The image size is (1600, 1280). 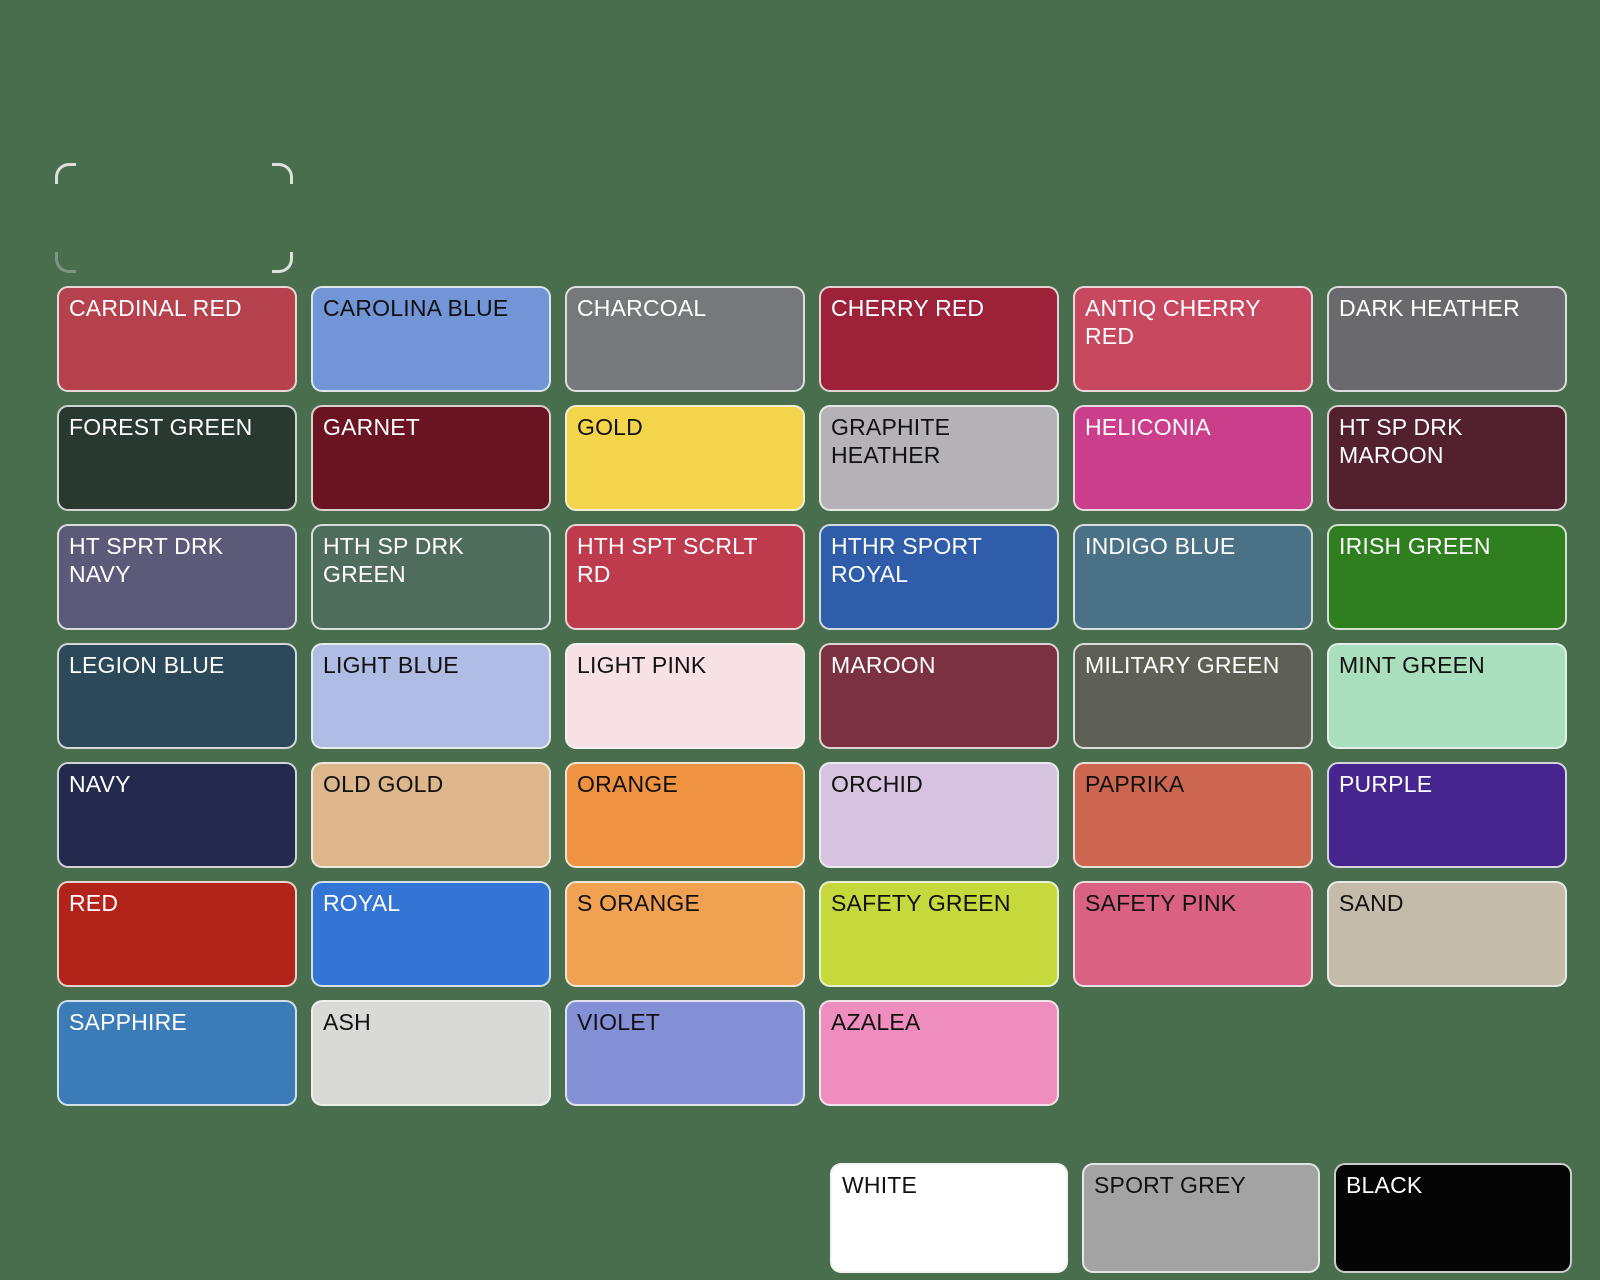 What do you see at coordinates (1412, 665) in the screenshot?
I see `color-swatch-label: MINT GREEN` at bounding box center [1412, 665].